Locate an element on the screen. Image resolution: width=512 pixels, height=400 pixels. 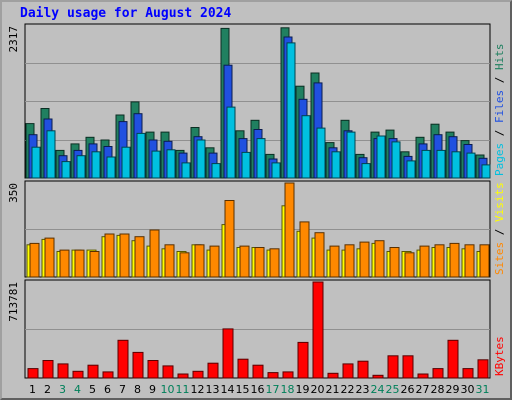
panel-top-ymax-label: 2317 is located at coordinates (13, 39).